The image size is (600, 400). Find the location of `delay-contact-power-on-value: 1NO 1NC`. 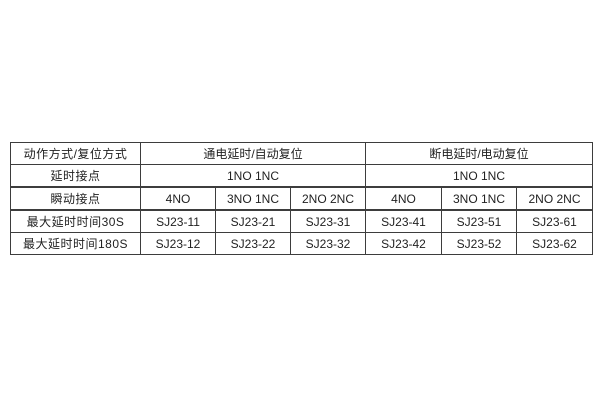

delay-contact-power-on-value: 1NO 1NC is located at coordinates (253, 176).